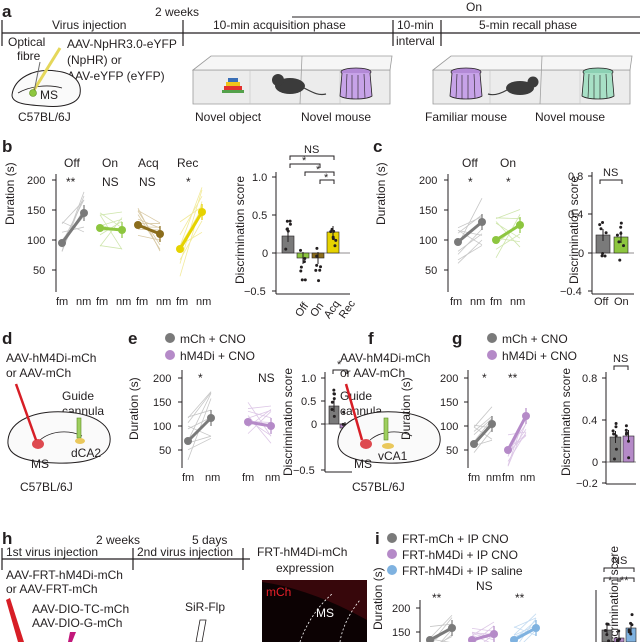  Describe the element at coordinates (466, 83) in the screenshot. I see `cup-cage-familiar-icon` at that location.